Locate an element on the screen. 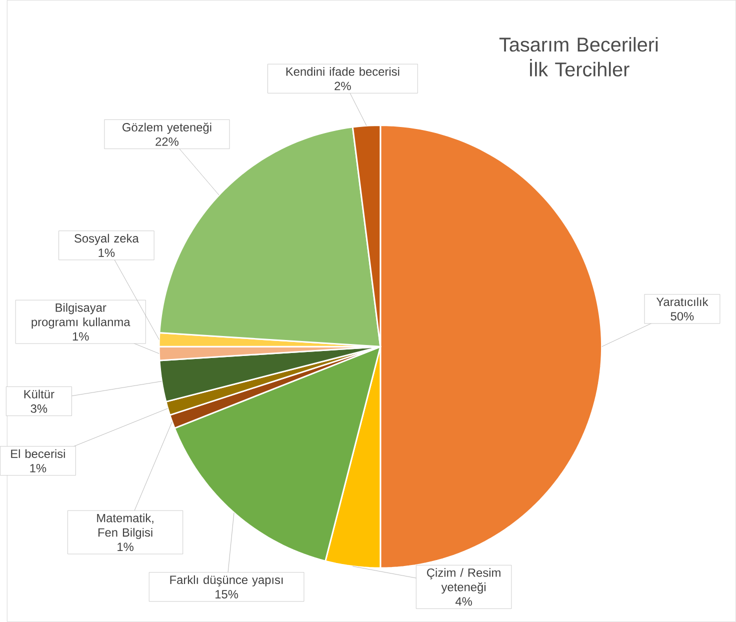  data-label: 15% is located at coordinates (227, 594).